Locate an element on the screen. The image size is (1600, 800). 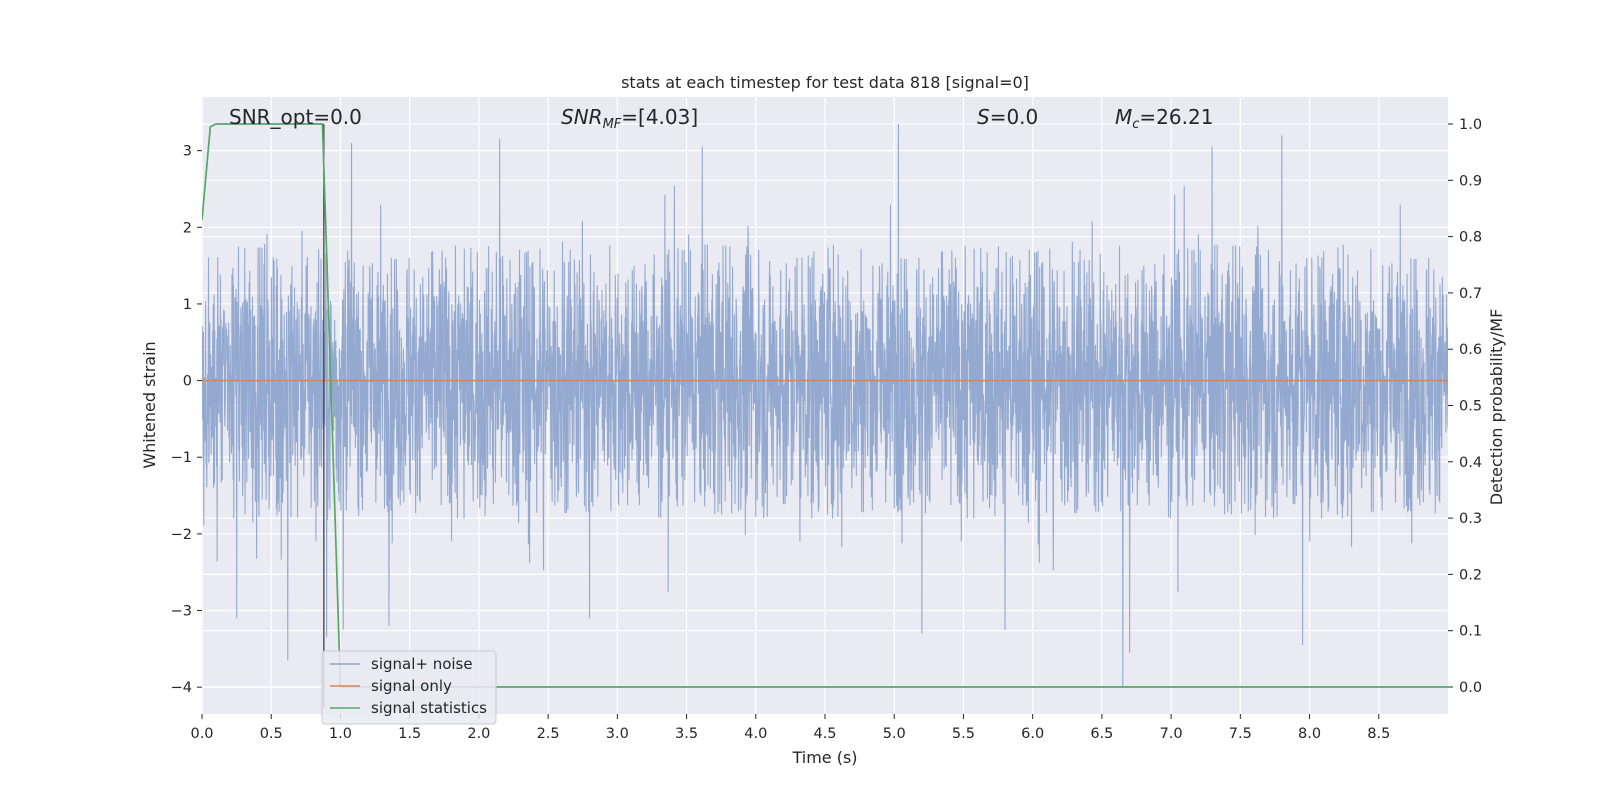
right-y-tick-label: 0.8 is located at coordinates (1470, 238).